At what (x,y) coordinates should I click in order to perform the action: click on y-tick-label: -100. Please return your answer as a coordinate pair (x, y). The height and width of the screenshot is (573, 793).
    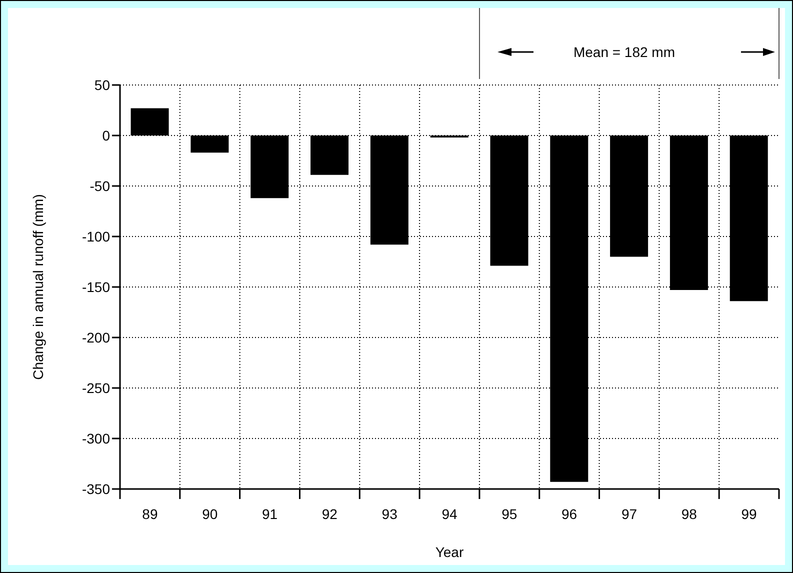
    Looking at the image, I should click on (96, 236).